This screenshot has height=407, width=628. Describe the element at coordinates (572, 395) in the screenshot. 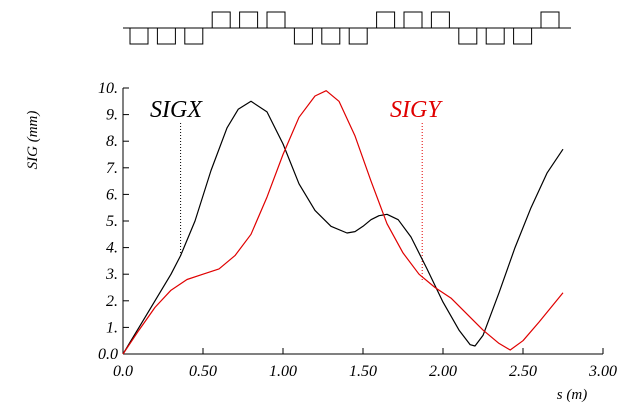

I see `x-axis-title: s (m)` at that location.